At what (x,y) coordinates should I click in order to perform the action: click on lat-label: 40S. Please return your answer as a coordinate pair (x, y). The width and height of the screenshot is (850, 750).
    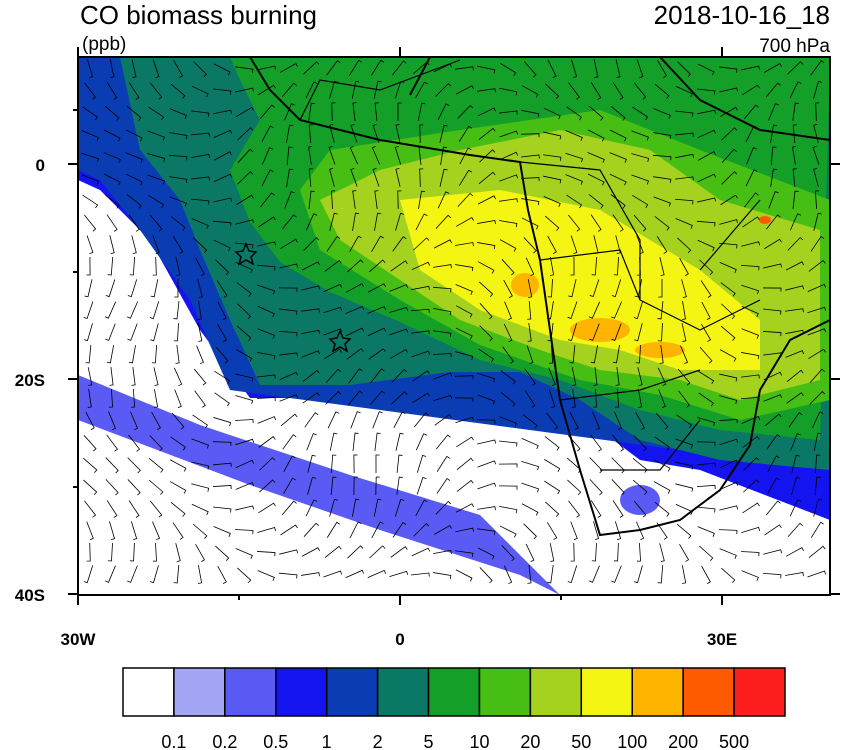
    Looking at the image, I should click on (30, 595).